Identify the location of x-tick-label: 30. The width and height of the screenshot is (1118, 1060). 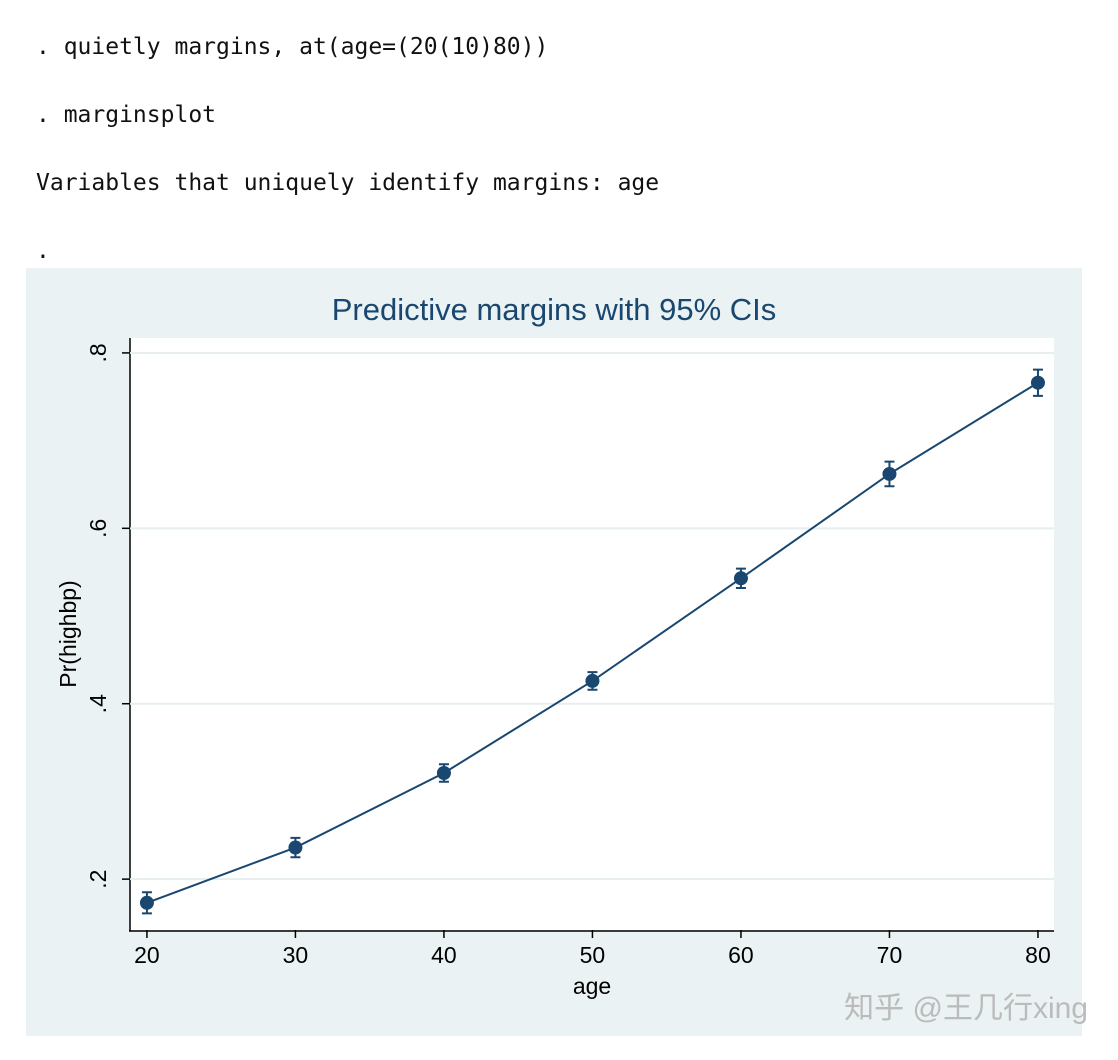
(296, 955).